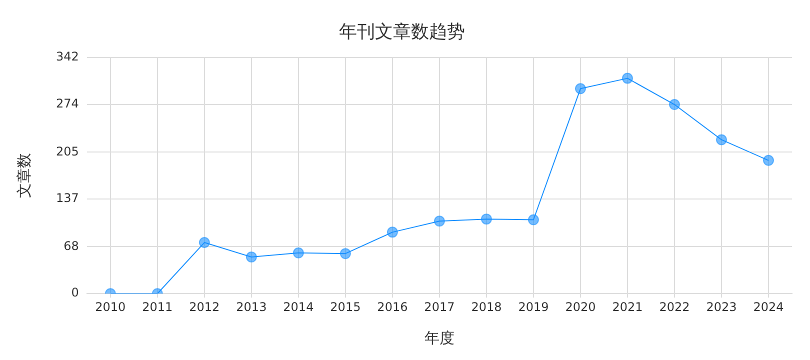  I want to click on x-tick-label: 2014, so click(298, 307).